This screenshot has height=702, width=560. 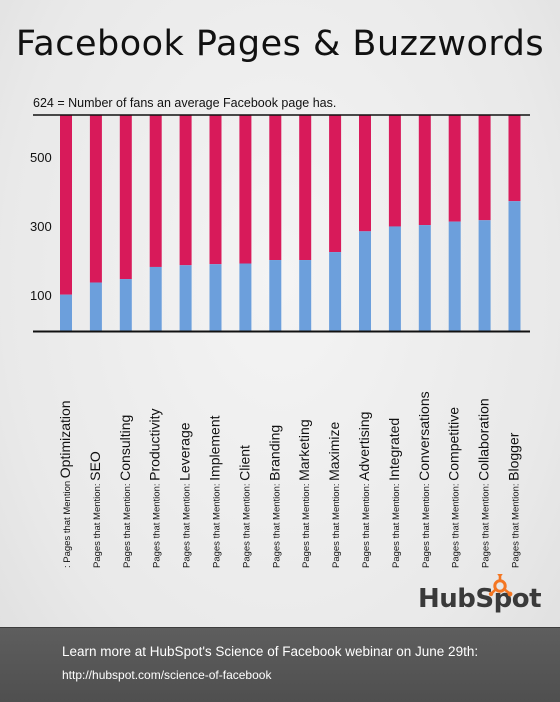 I want to click on bar-remaining-blogger, so click(x=514, y=158).